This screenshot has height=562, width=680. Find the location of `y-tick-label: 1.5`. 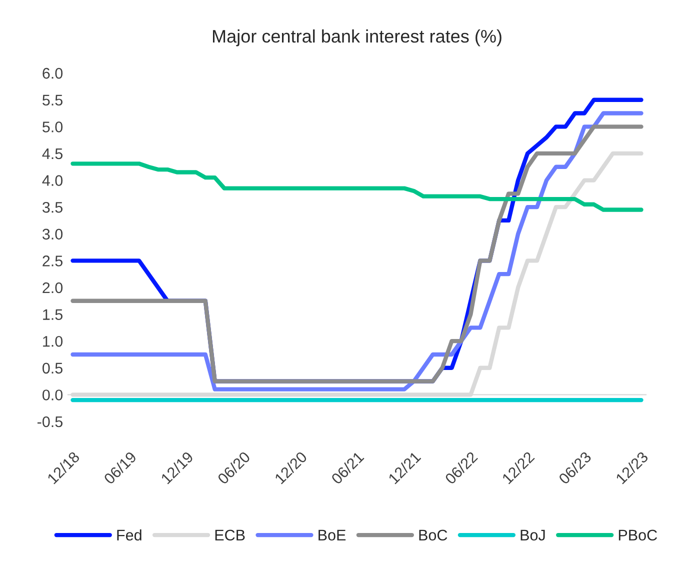

y-tick-label: 1.5 is located at coordinates (52, 314).